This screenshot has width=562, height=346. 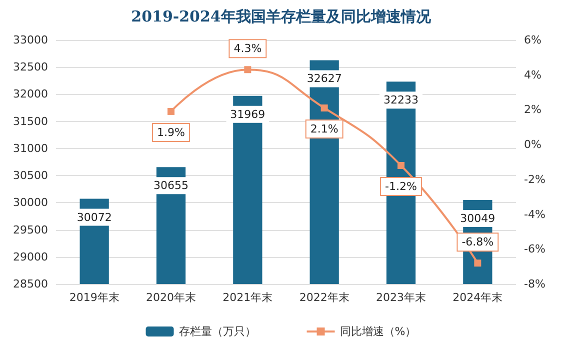 I want to click on data-label: 2.1%, so click(x=324, y=129).